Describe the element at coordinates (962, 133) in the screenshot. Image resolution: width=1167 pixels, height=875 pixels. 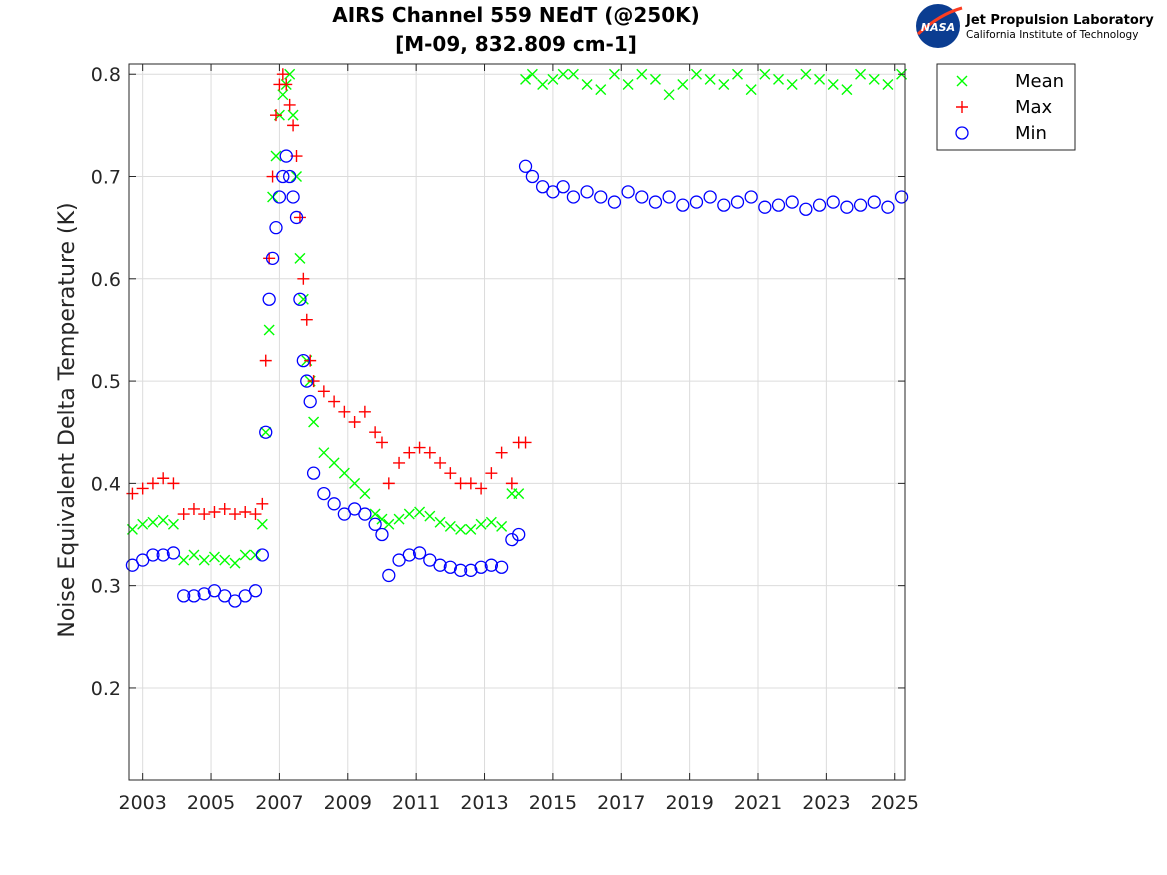
I see `legend-marker` at that location.